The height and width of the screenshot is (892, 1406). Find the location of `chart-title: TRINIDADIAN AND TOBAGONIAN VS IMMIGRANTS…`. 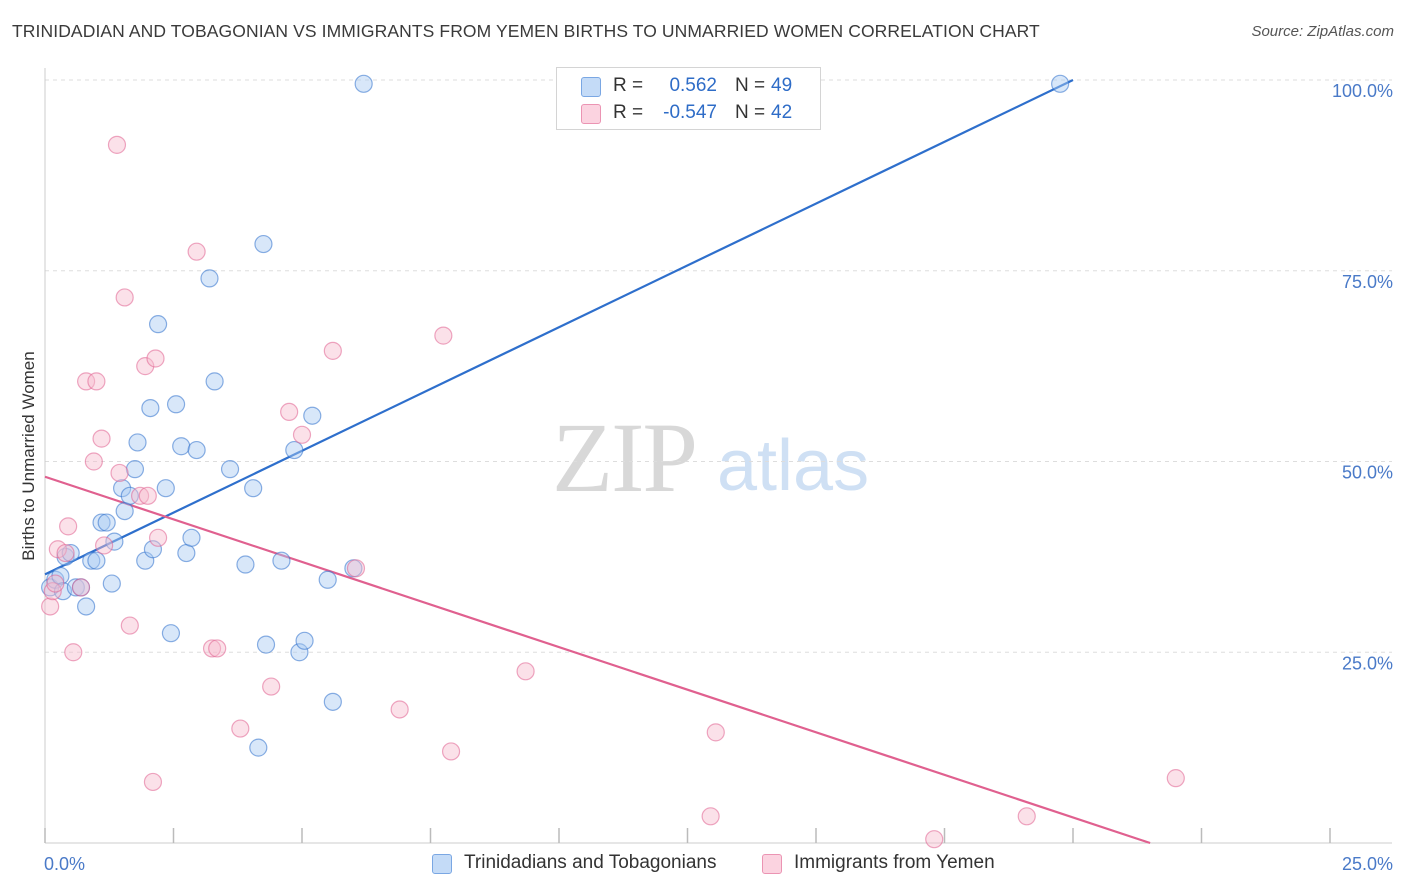

chart-title: TRINIDADIAN AND TOBAGONIAN VS IMMIGRANTS… is located at coordinates (526, 31).